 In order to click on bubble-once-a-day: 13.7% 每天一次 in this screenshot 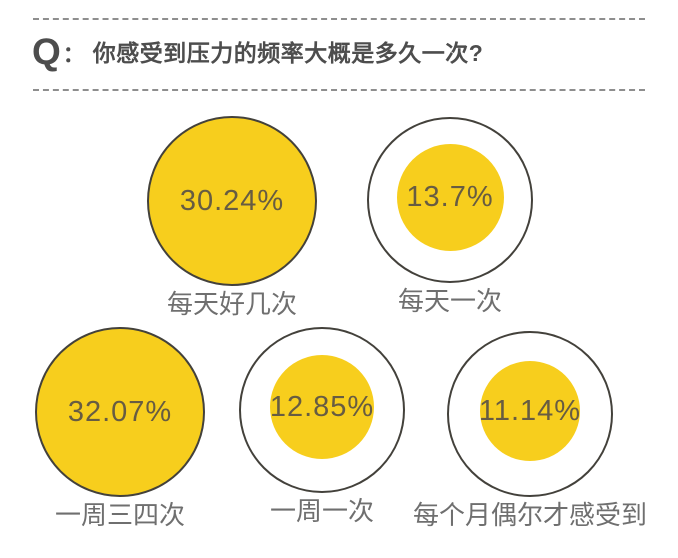, I will do `click(450, 215)`.